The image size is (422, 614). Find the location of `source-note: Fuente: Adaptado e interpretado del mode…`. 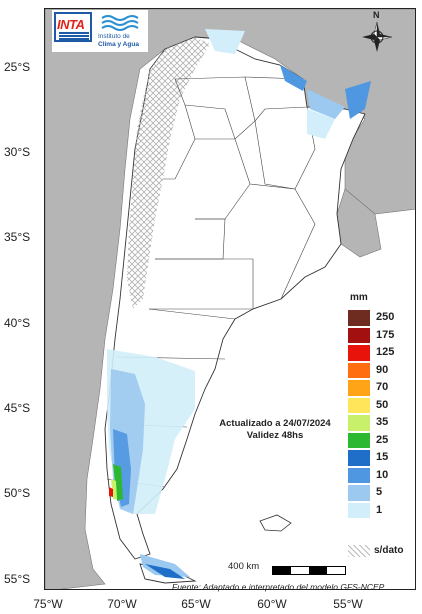

source-note: Fuente: Adaptado e interpretado del mode… is located at coordinates (278, 587).